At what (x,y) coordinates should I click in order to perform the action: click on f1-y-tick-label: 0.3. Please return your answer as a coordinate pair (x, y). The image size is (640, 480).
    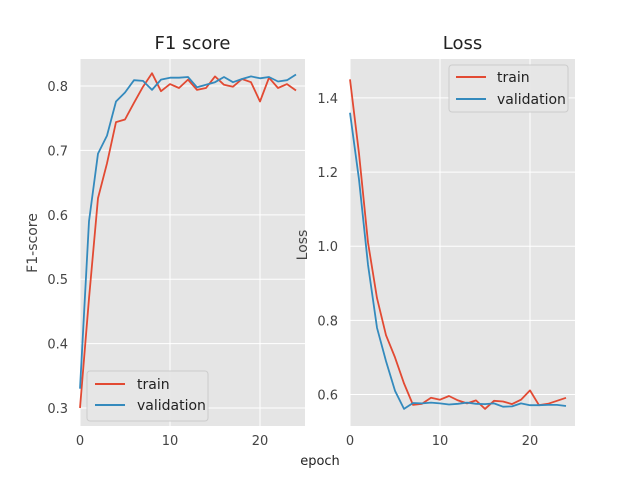
    Looking at the image, I should click on (57, 409).